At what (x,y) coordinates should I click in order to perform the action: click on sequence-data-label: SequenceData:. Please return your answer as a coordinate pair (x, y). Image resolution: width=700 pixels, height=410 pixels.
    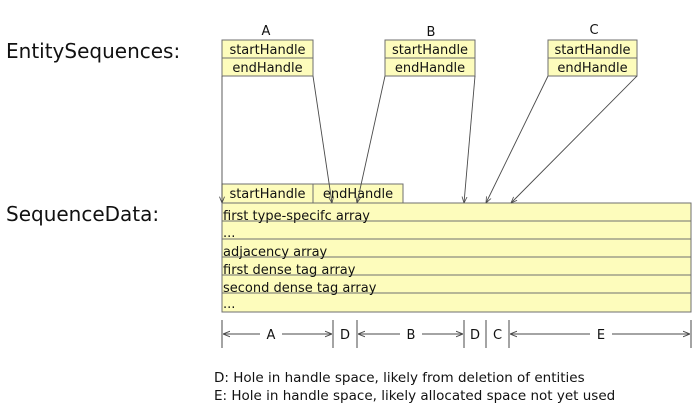
    Looking at the image, I should click on (82, 214).